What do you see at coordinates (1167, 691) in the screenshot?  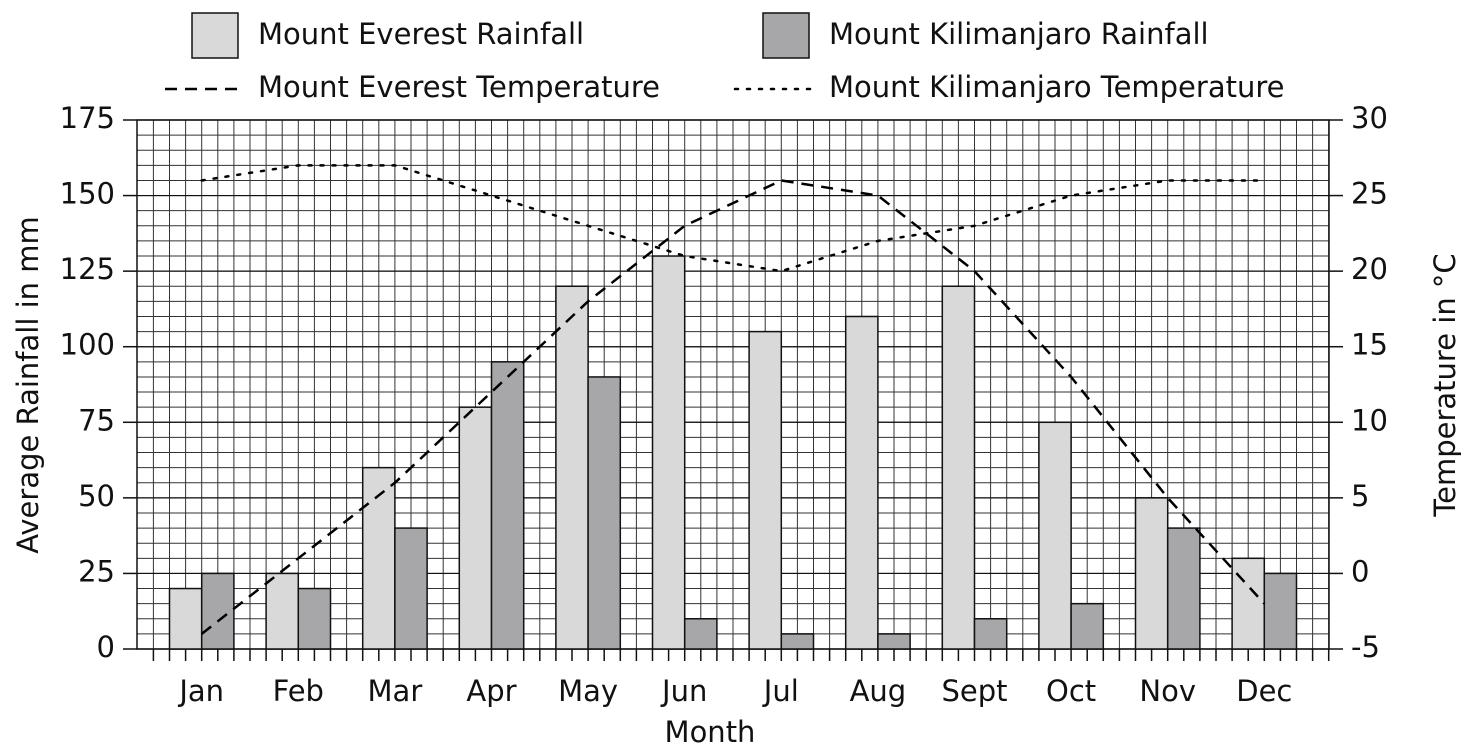 I see `x-tick-label: Nov` at bounding box center [1167, 691].